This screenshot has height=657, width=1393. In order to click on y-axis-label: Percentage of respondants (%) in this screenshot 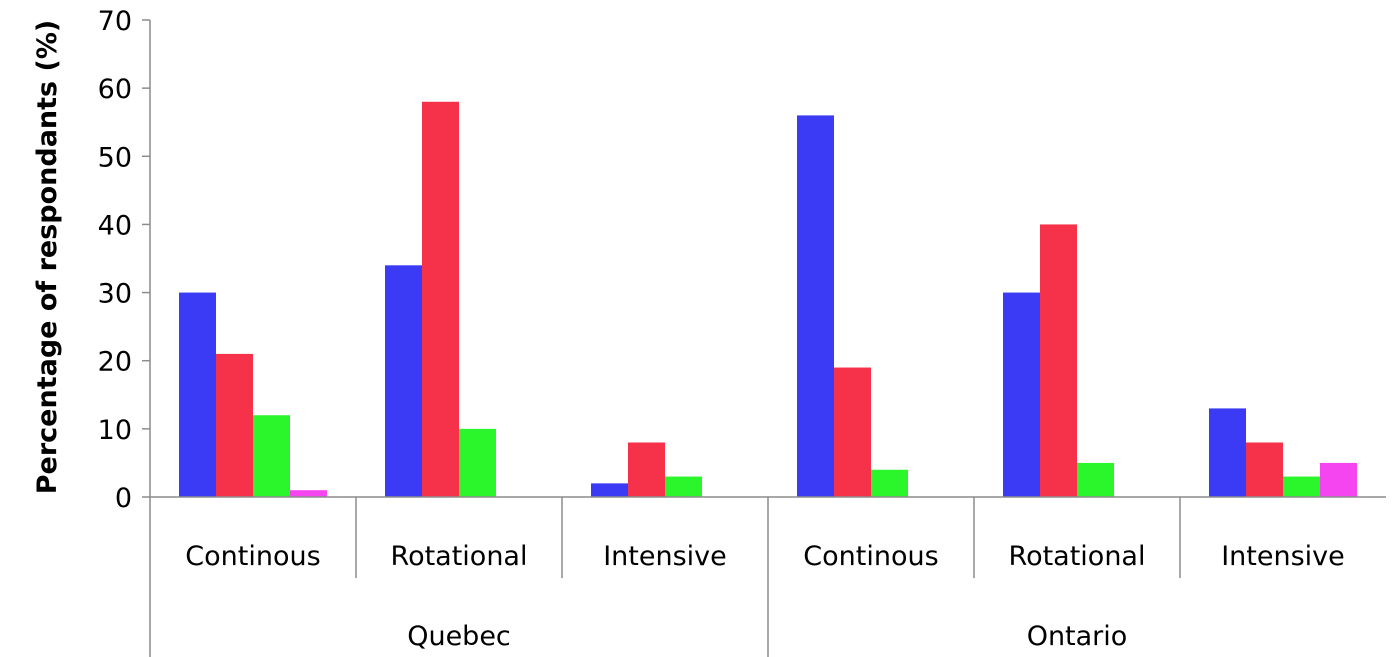, I will do `click(47, 257)`.